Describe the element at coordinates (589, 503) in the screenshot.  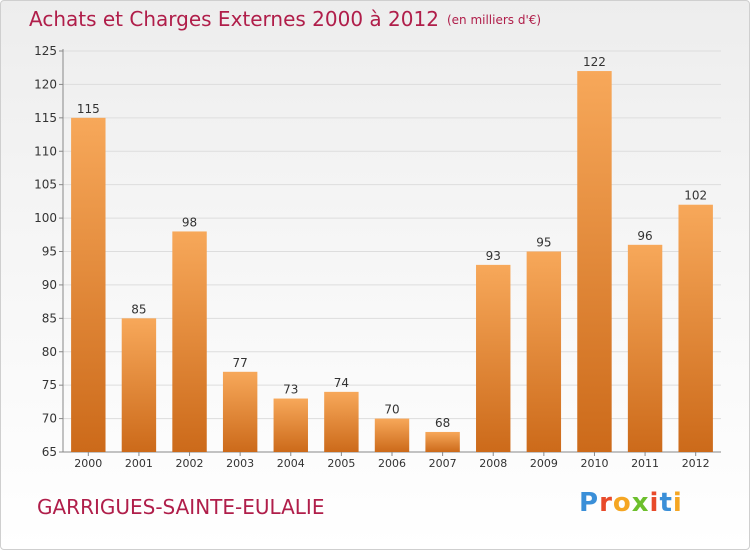
I see `logo-letter: P` at that location.